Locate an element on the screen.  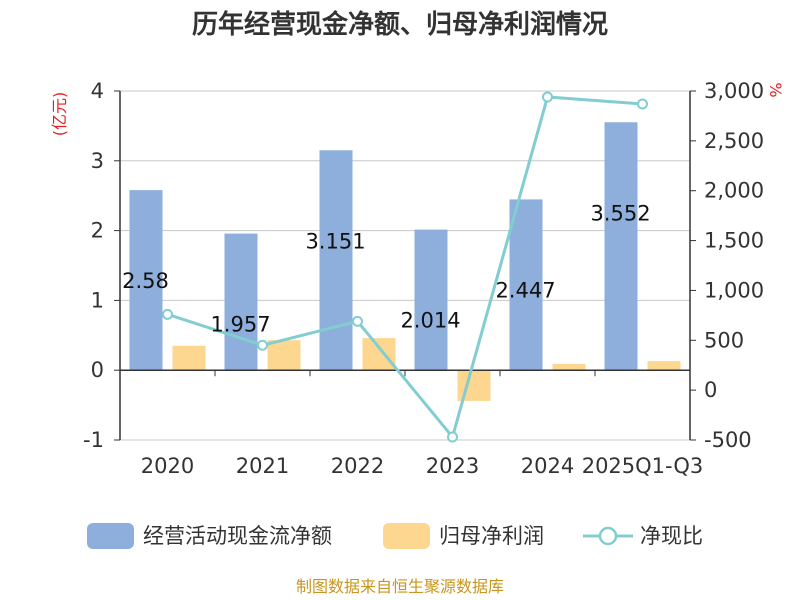
legend-label-cash-flow: 经营活动现金流净额 is located at coordinates (237, 536).